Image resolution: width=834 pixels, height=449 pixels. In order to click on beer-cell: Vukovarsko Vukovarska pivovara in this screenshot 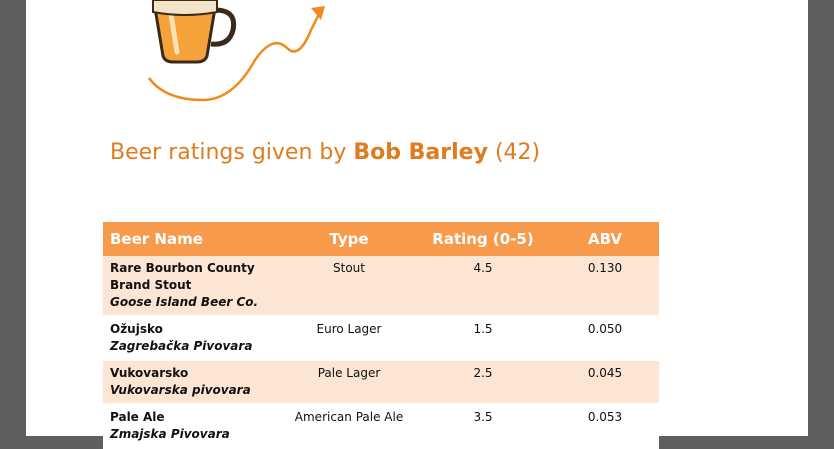, I will do `click(193, 382)`.